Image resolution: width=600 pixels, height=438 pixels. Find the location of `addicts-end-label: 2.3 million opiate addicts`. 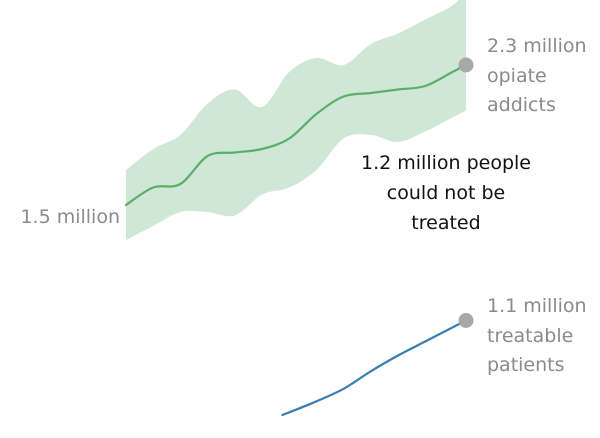

addicts-end-label: 2.3 million opiate addicts is located at coordinates (537, 75).